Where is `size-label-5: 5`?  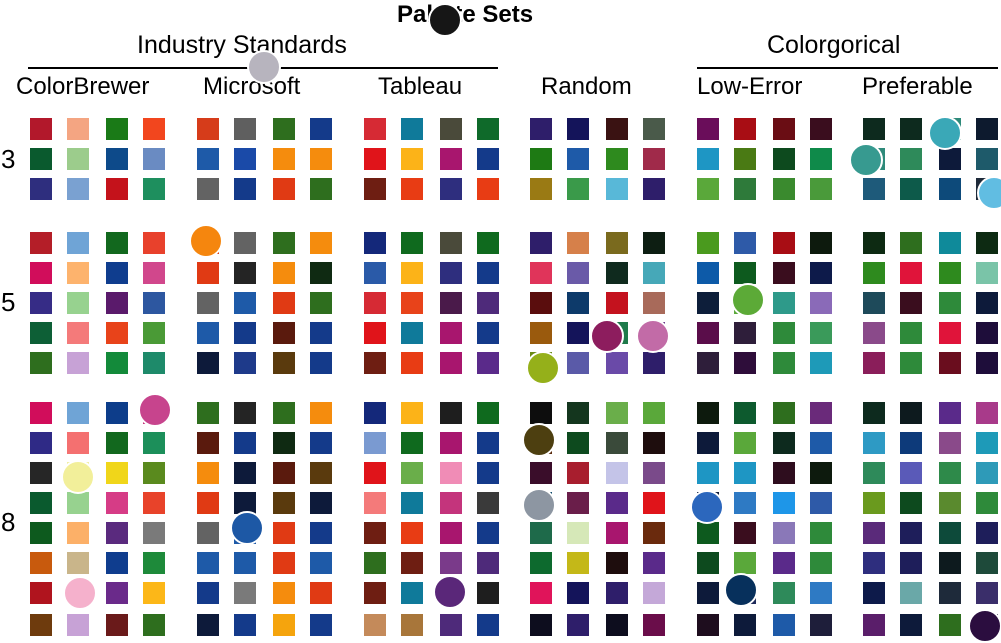
size-label-5: 5 is located at coordinates (8, 302).